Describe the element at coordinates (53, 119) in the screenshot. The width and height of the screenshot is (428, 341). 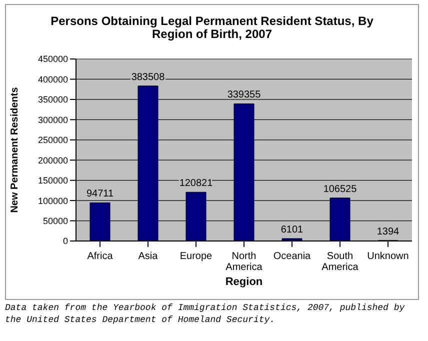
I see `y-tick-label: 300000` at that location.